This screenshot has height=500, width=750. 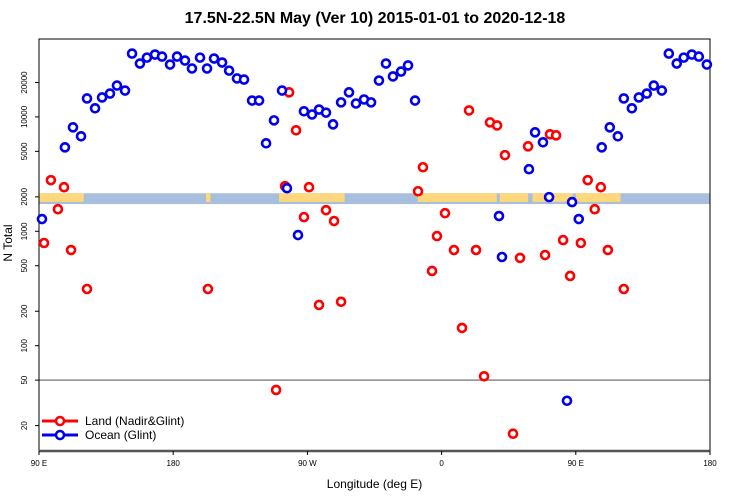 What do you see at coordinates (24, 82) in the screenshot?
I see `y-tick-label: 20000` at bounding box center [24, 82].